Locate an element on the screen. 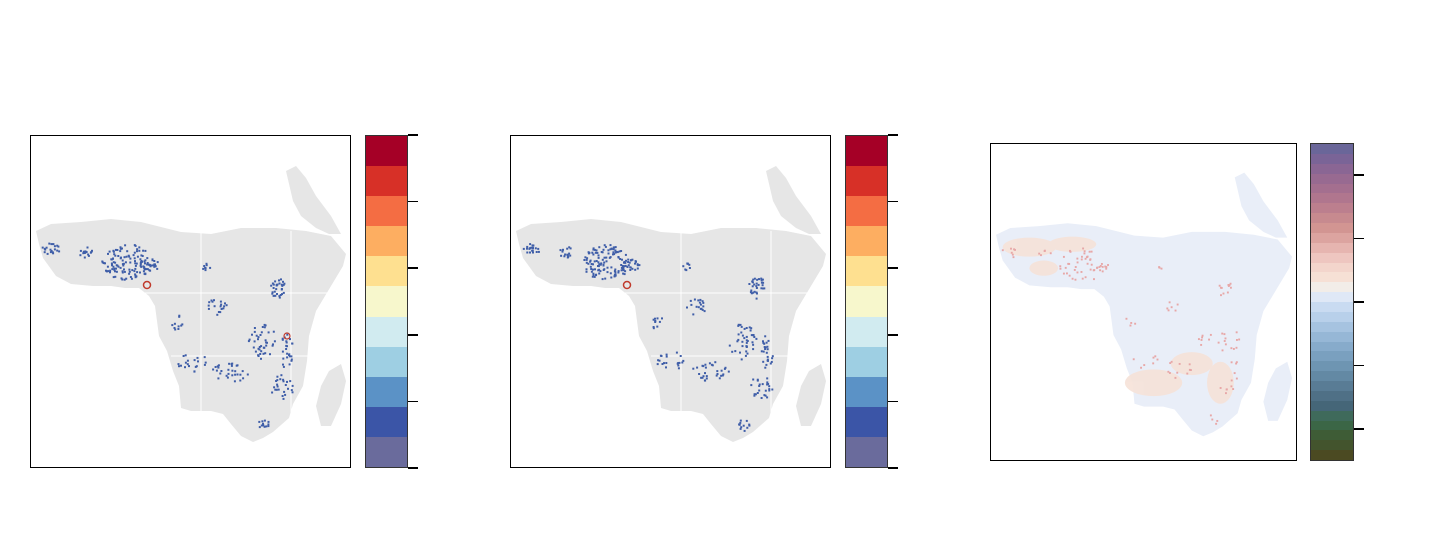 The image size is (1440, 540). land-mass-north is located at coordinates (793, 200).